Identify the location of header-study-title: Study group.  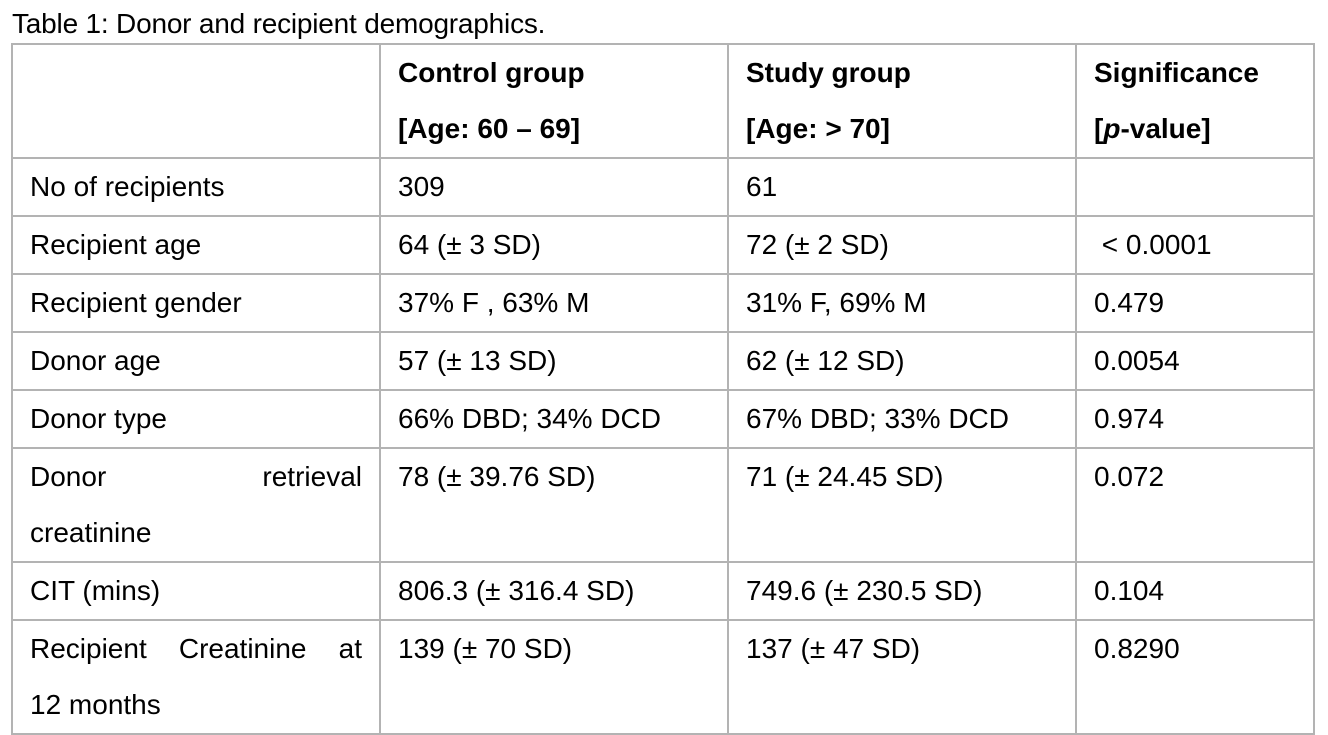
(828, 72).